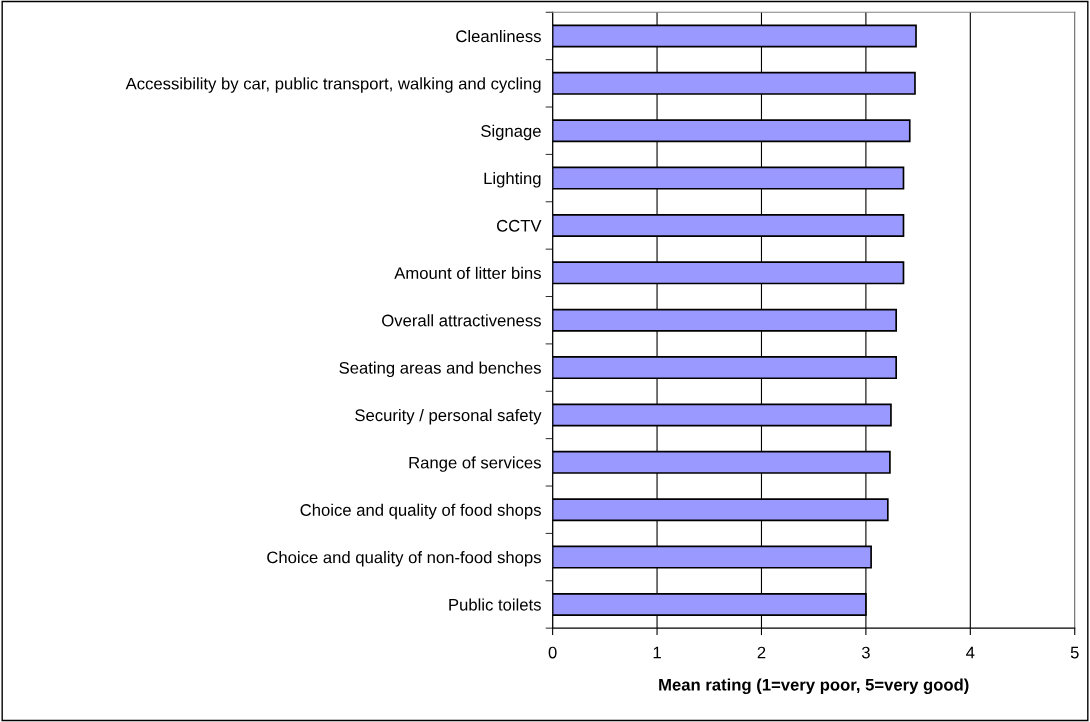 This screenshot has width=1090, height=722. What do you see at coordinates (495, 604) in the screenshot?
I see `y-tick-label: Public toilets` at bounding box center [495, 604].